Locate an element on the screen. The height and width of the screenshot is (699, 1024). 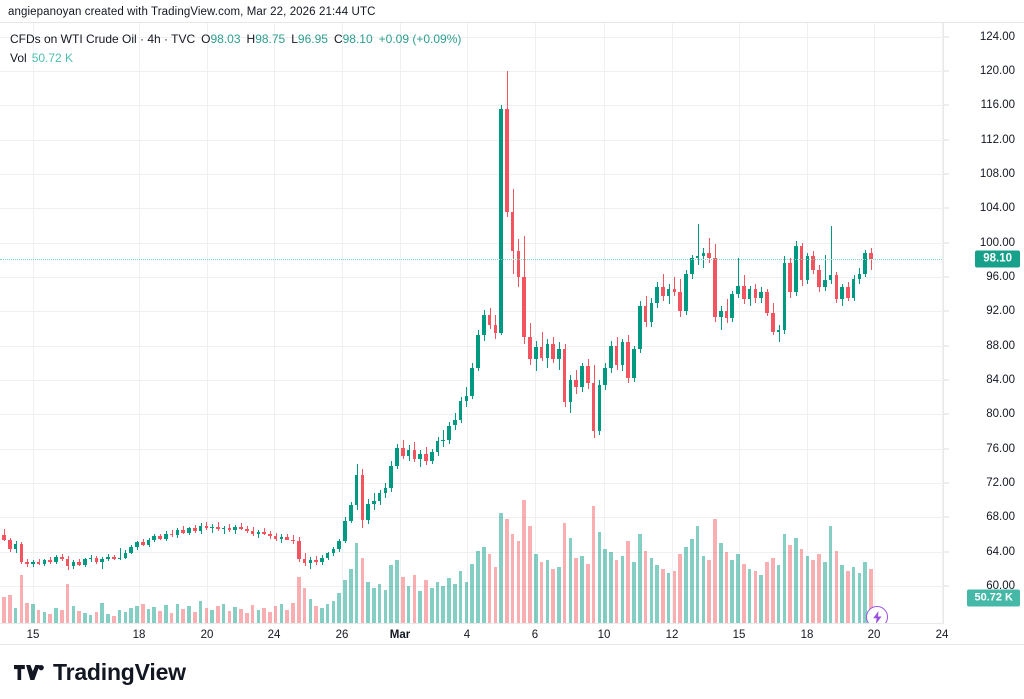
current-price-badge: 98.10 is located at coordinates (997, 259).